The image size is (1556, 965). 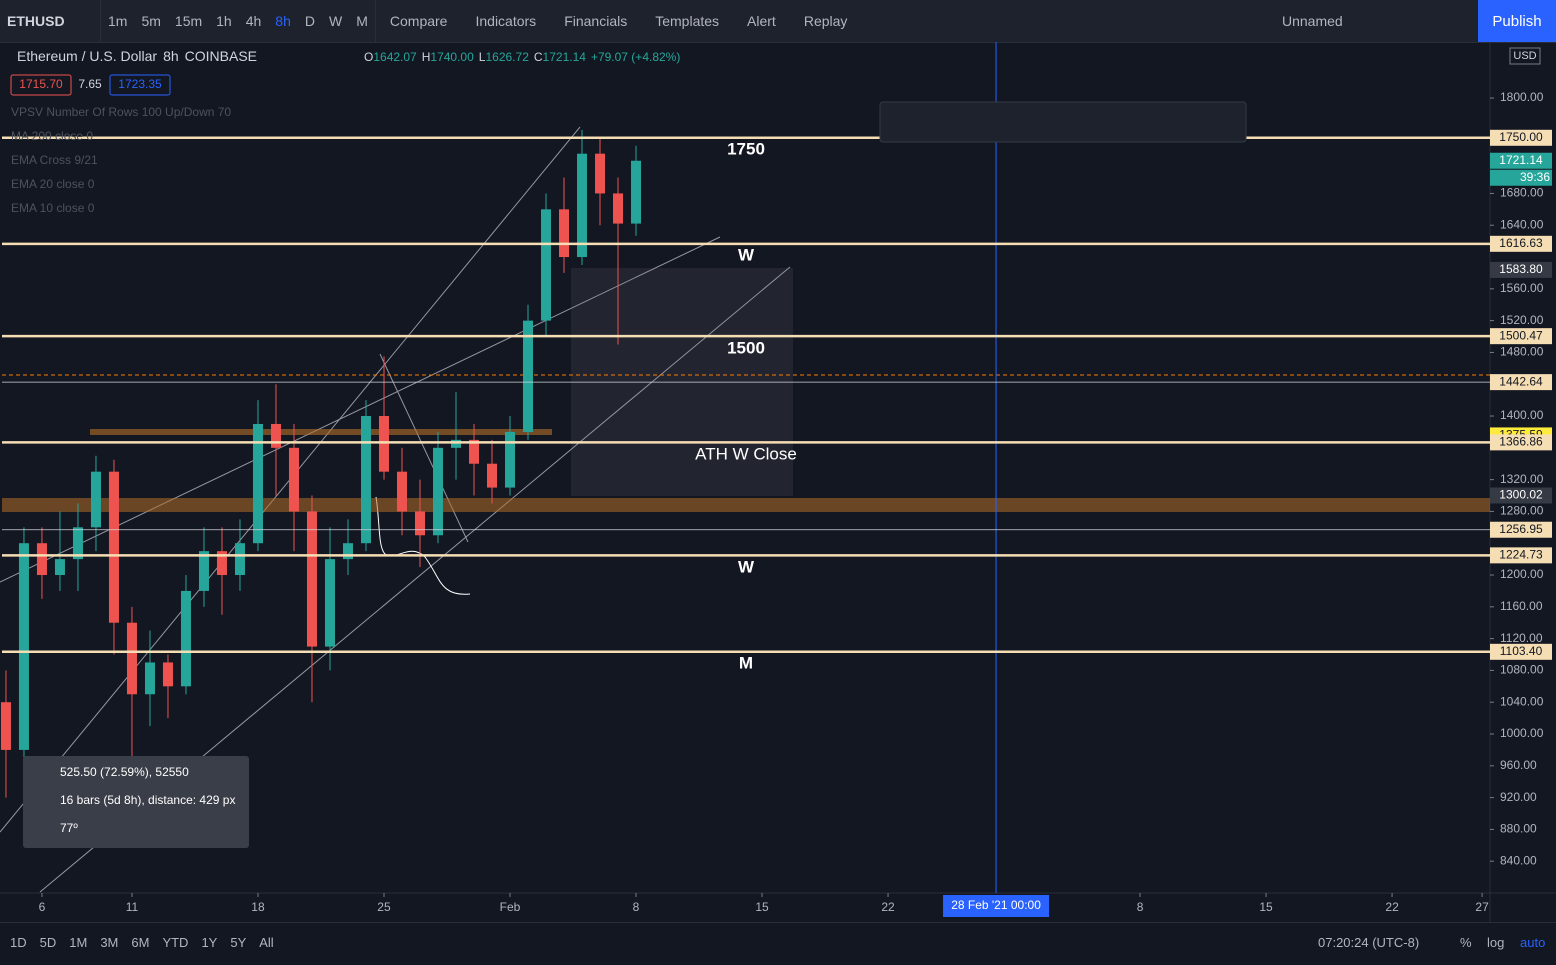 What do you see at coordinates (224, 21) in the screenshot?
I see `interval: 1h` at bounding box center [224, 21].